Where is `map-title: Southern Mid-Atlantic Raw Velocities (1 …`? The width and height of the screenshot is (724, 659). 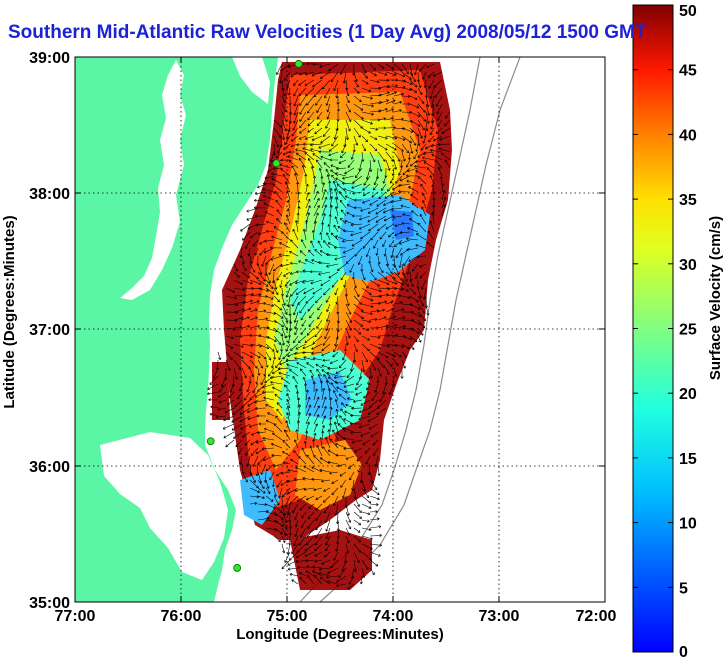 map-title: Southern Mid-Atlantic Raw Velocities (1 … is located at coordinates (327, 32).